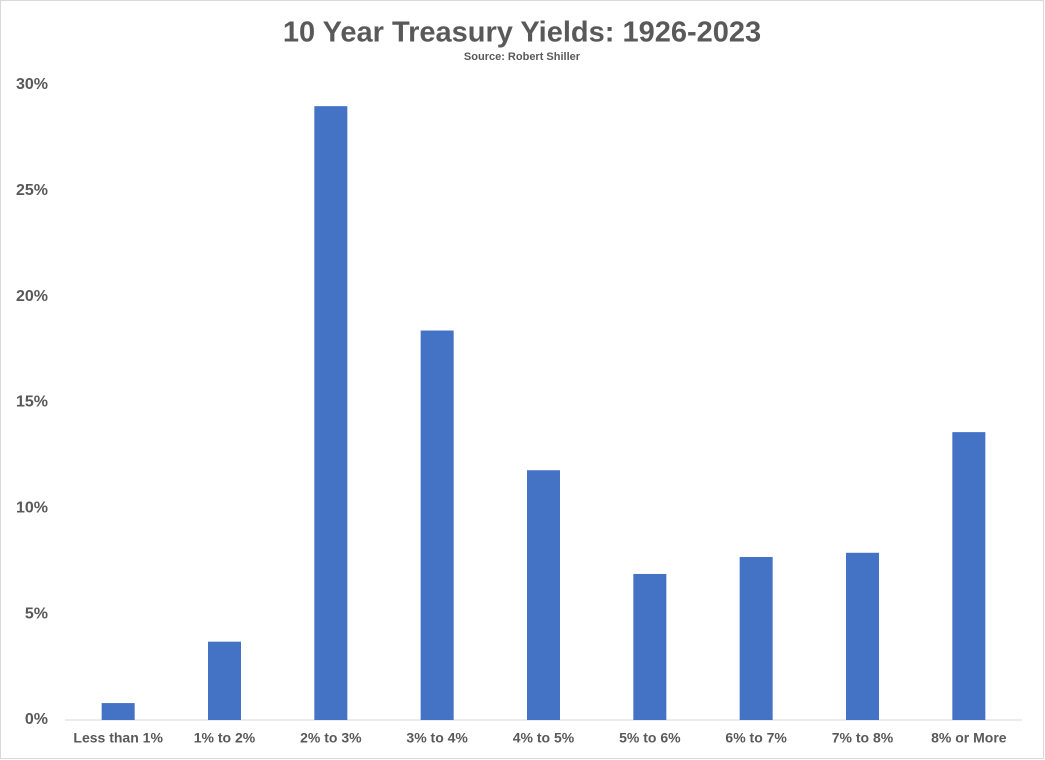  What do you see at coordinates (331, 738) in the screenshot?
I see `x-tick-label: 2% to 3%` at bounding box center [331, 738].